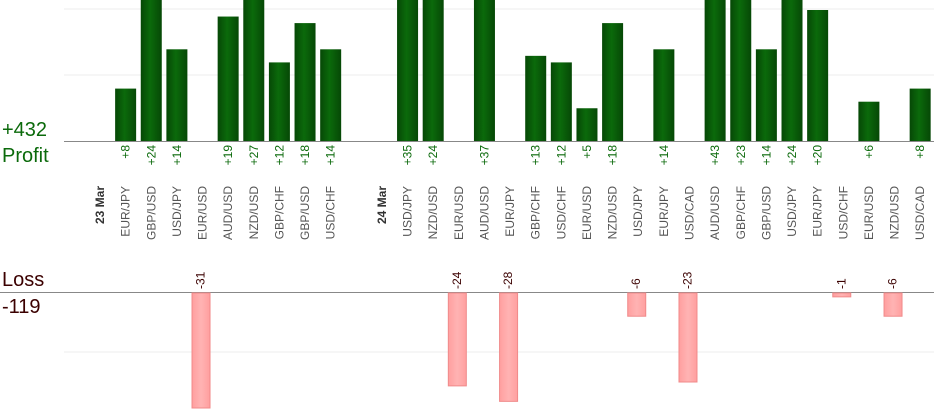 This screenshot has height=420, width=934. I want to click on profit-value-label: +37, so click(484, 155).